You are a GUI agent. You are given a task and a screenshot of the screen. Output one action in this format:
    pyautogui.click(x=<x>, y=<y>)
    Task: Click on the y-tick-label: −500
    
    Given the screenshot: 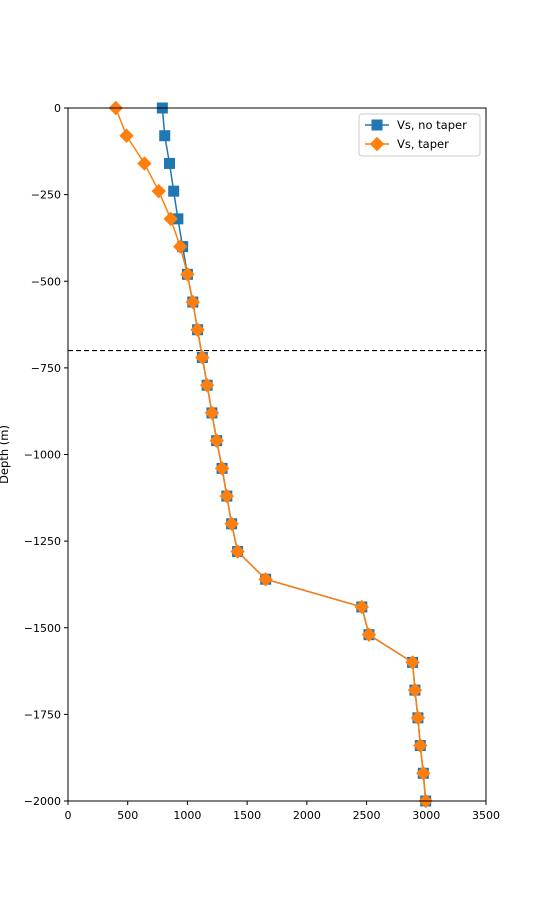 What is the action you would take?
    pyautogui.click(x=46, y=281)
    